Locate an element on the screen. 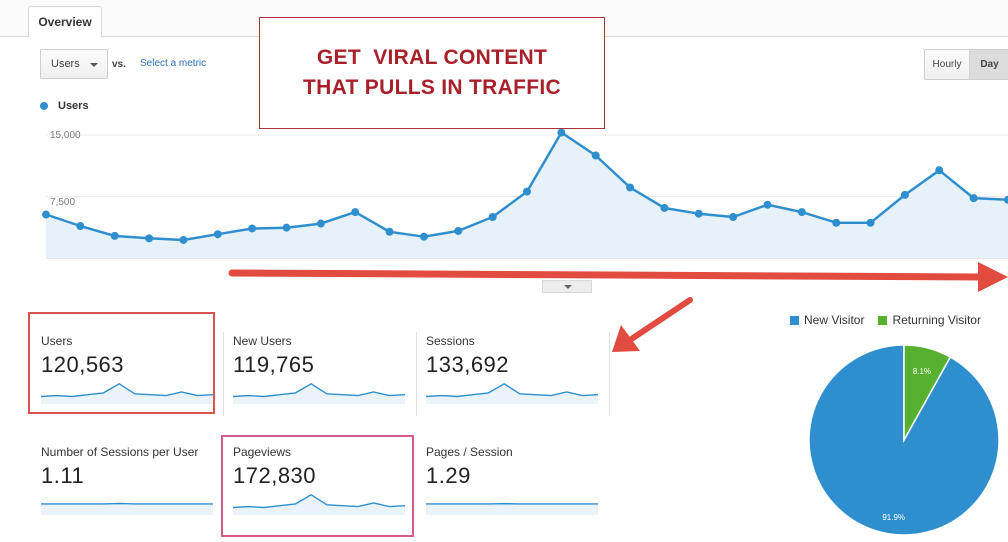 This screenshot has height=542, width=1008. legend-returning-visitor: Returning Visitor is located at coordinates (929, 320).